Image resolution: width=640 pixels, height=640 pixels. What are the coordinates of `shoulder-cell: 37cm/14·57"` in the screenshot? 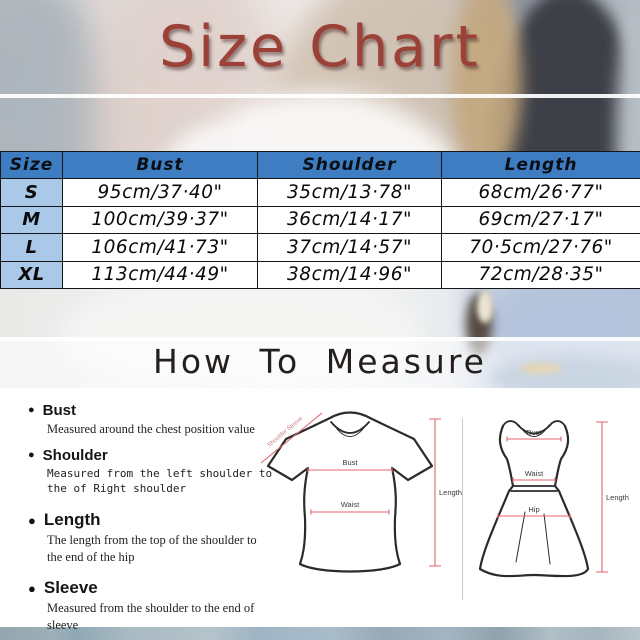 It's located at (349, 247).